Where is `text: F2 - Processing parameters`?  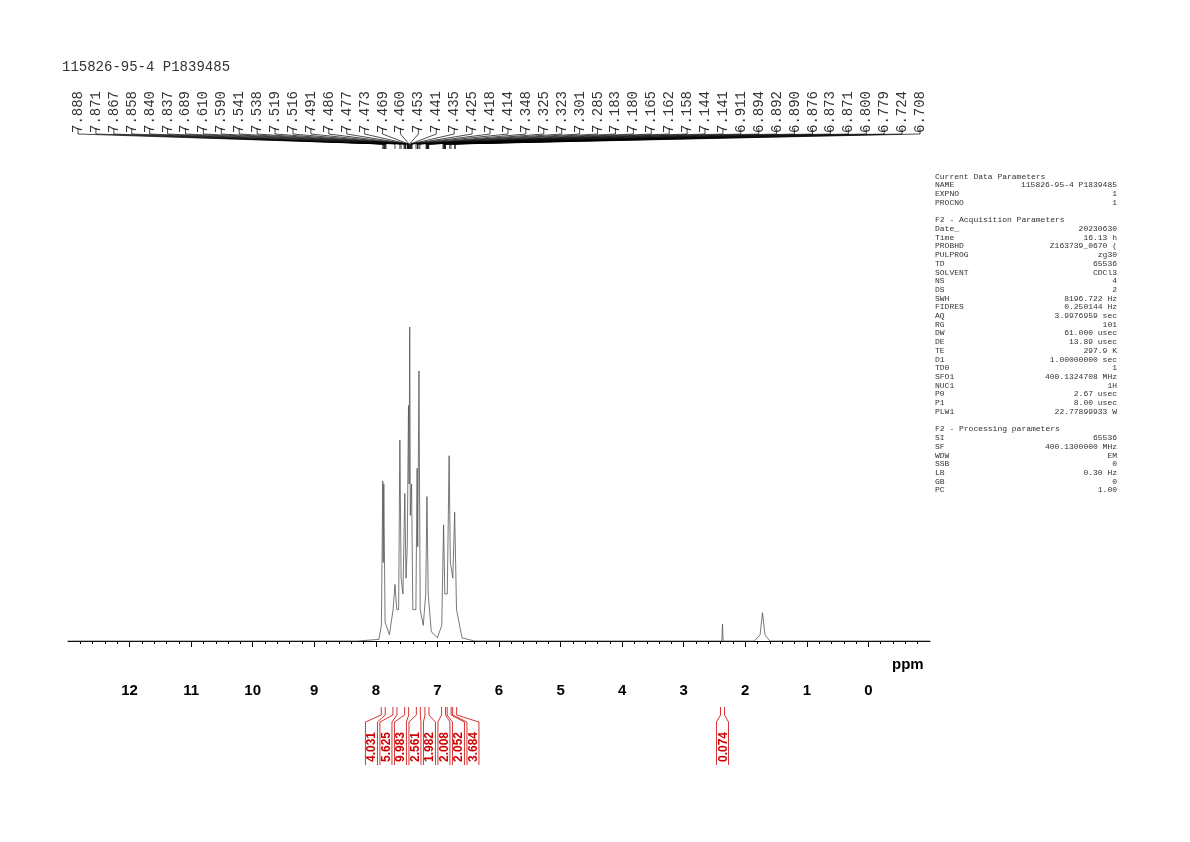 text: F2 - Processing parameters is located at coordinates (998, 429).